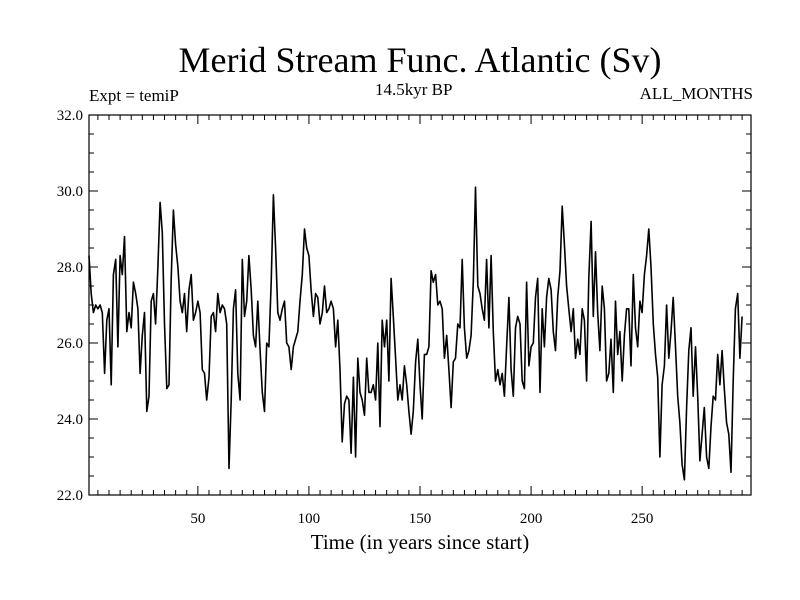  What do you see at coordinates (70, 192) in the screenshot?
I see `y-tick-label: 30.0` at bounding box center [70, 192].